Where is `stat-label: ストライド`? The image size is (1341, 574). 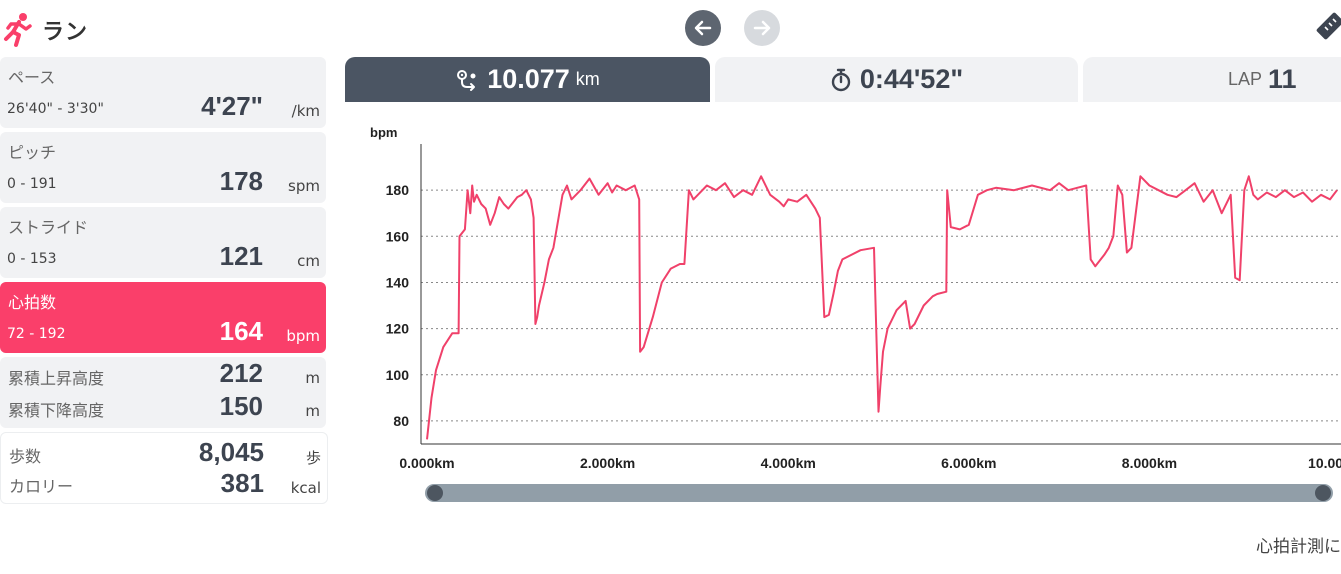
stat-label: ストライド is located at coordinates (48, 227).